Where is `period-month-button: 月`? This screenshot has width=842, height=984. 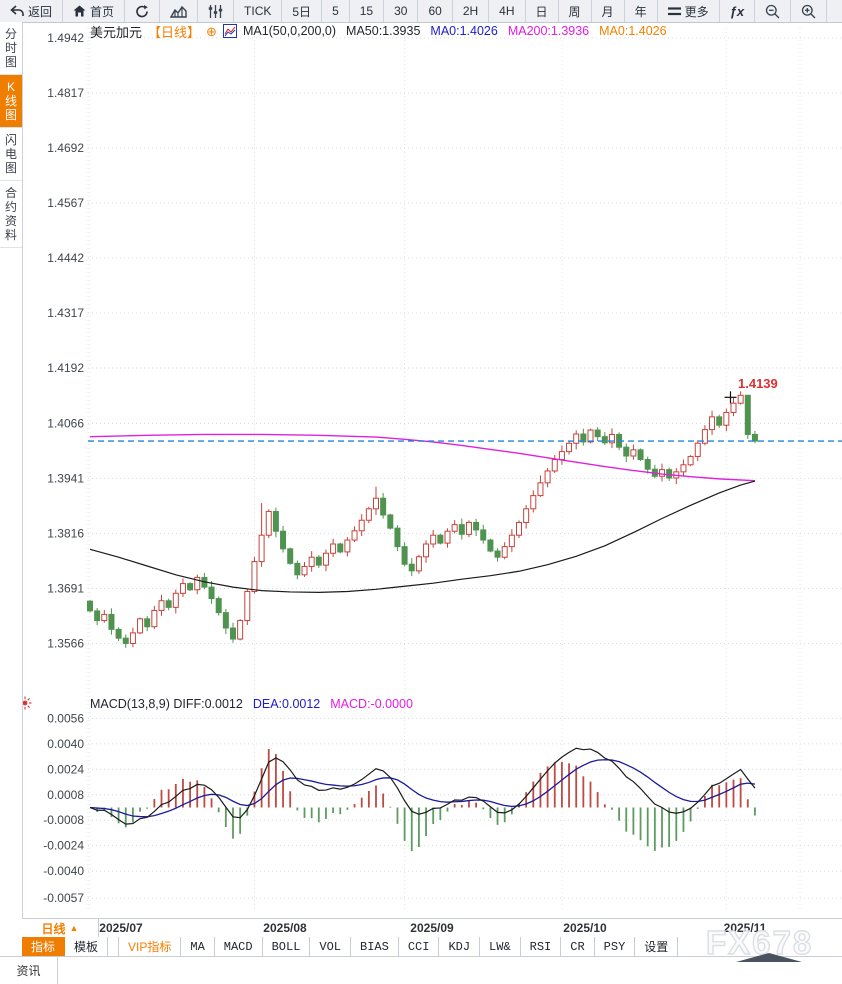
period-month-button: 月 is located at coordinates (608, 11).